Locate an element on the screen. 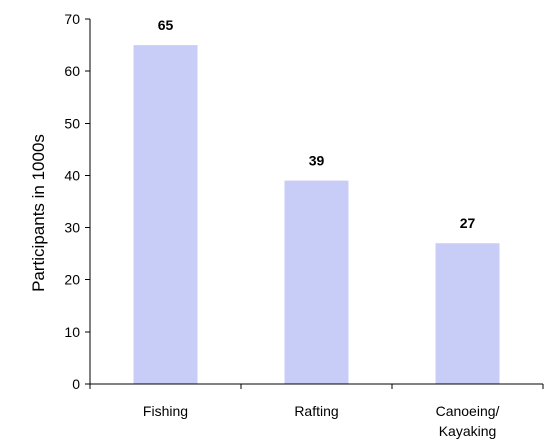 The width and height of the screenshot is (547, 444). y-tick-label-6: 60 is located at coordinates (72, 71).